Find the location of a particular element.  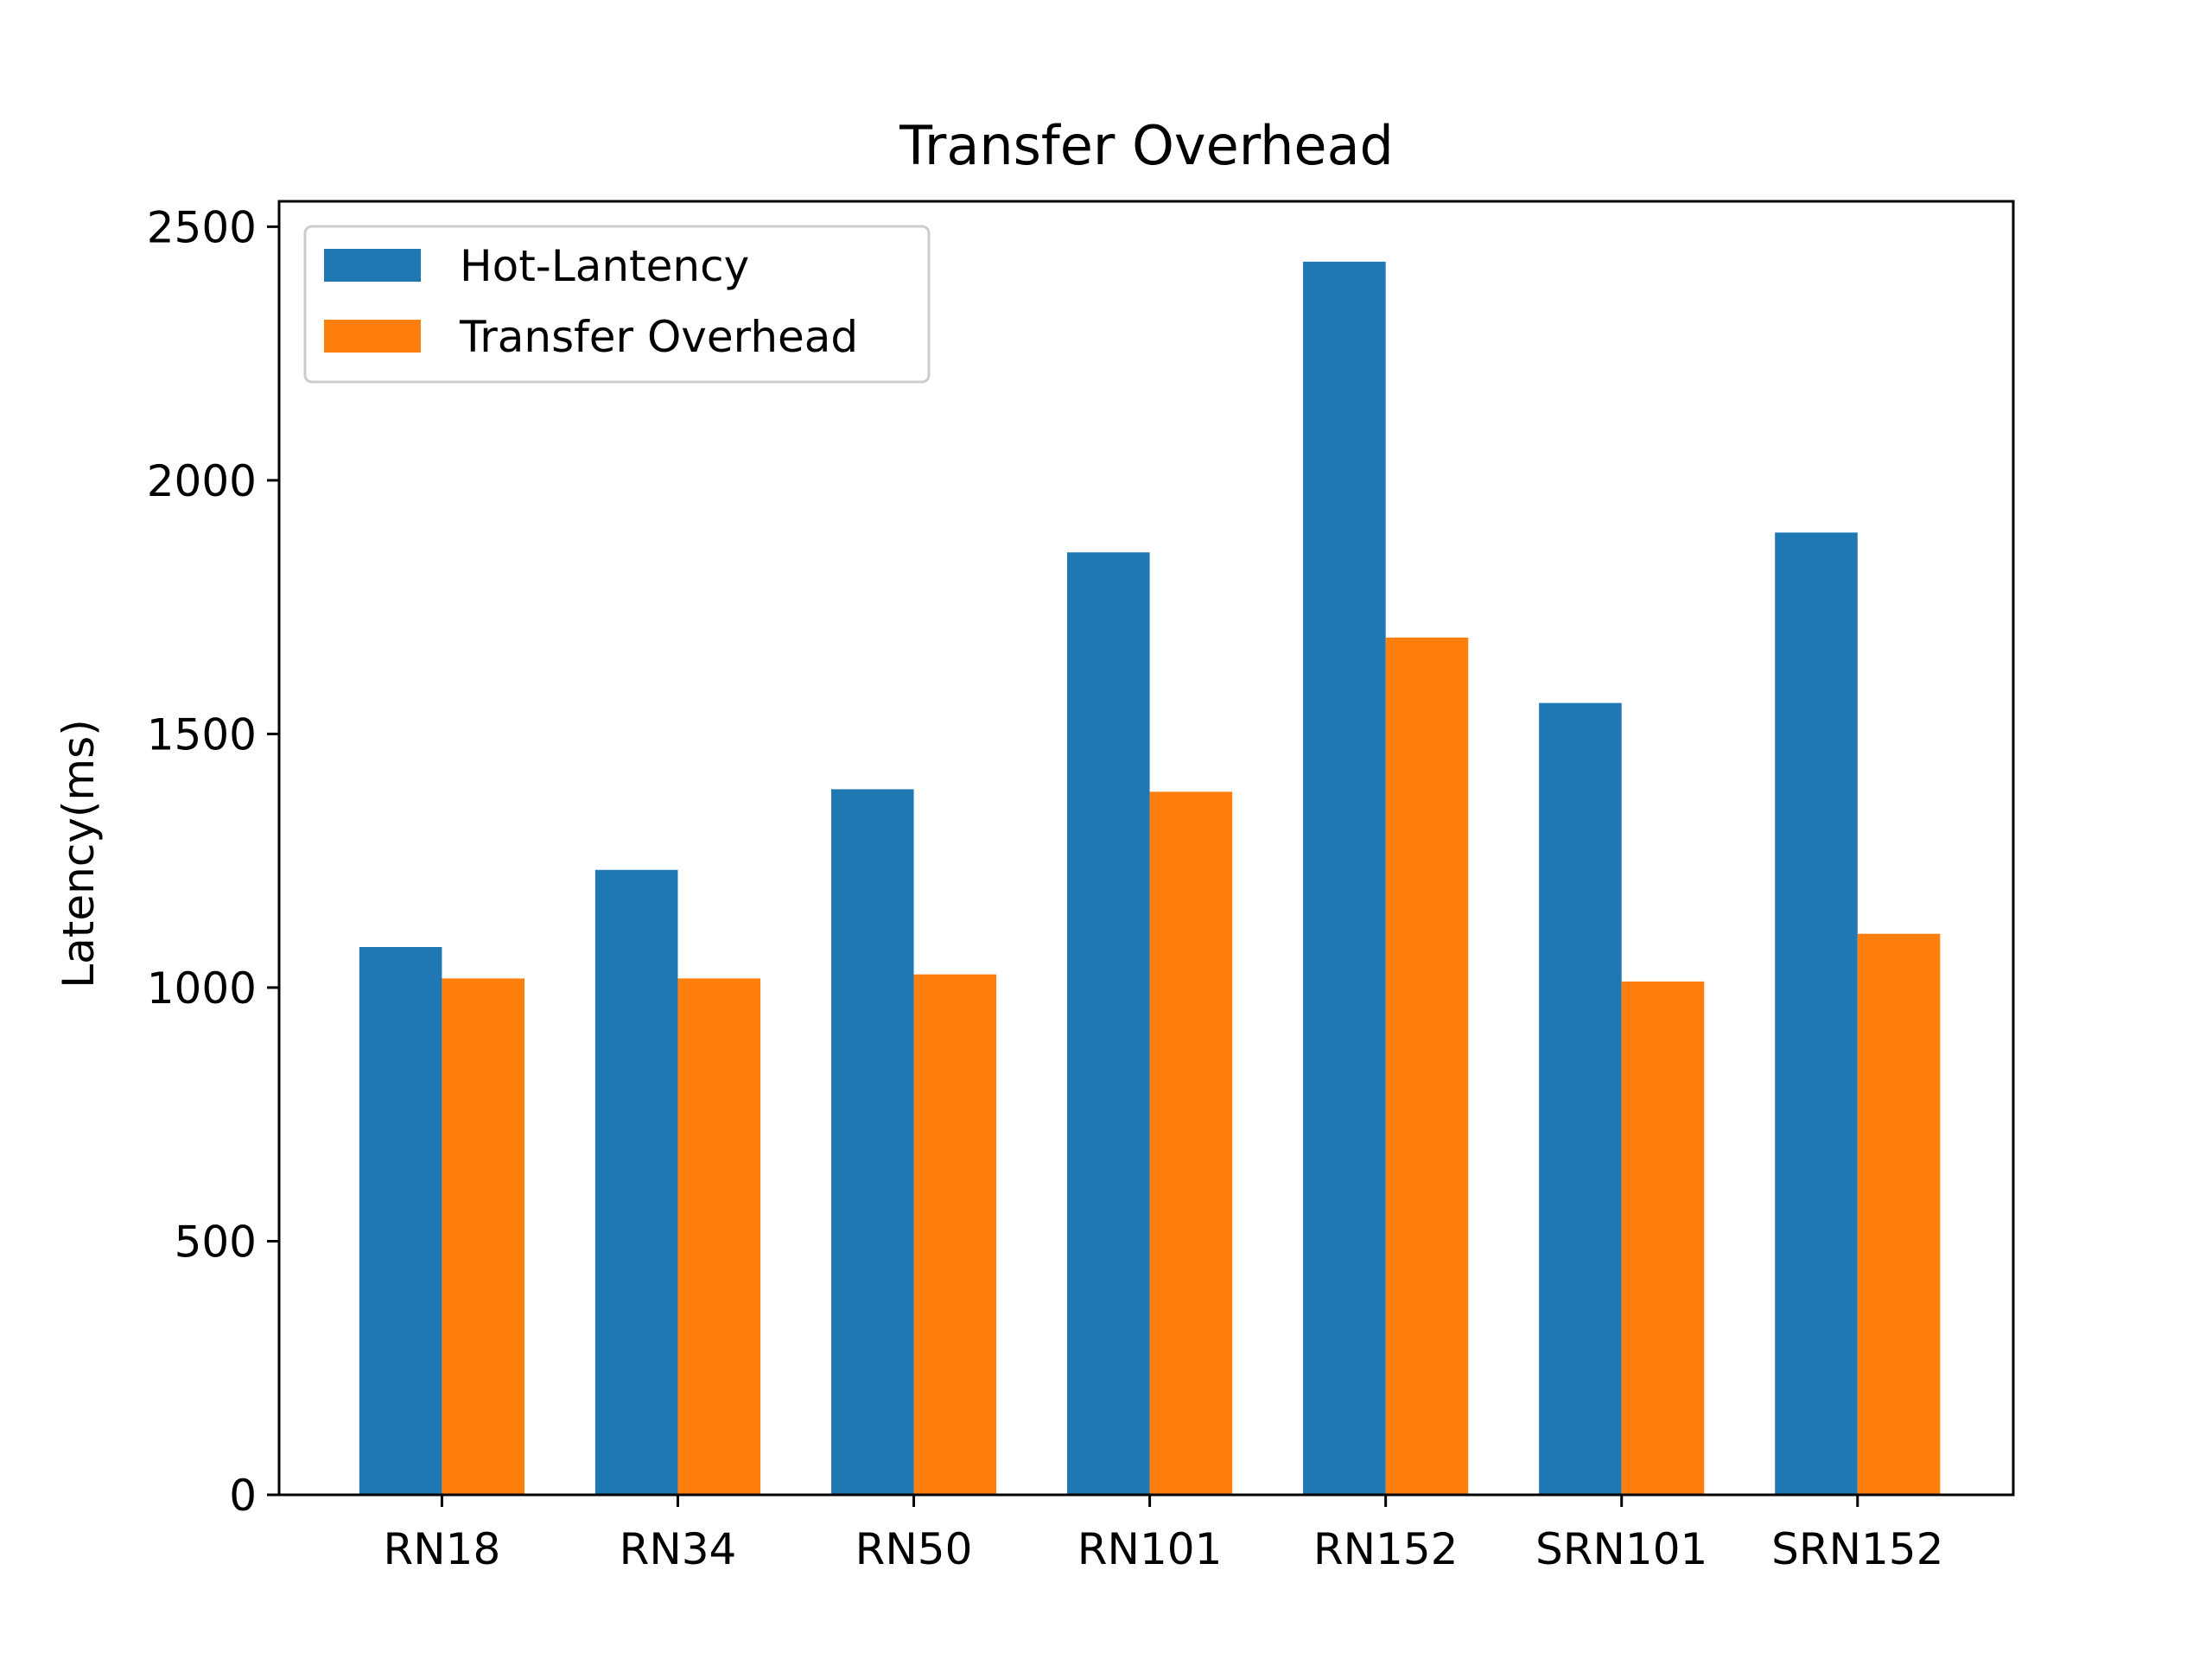

legend: Hot-Lantency Transfer Overhead is located at coordinates (617, 304).